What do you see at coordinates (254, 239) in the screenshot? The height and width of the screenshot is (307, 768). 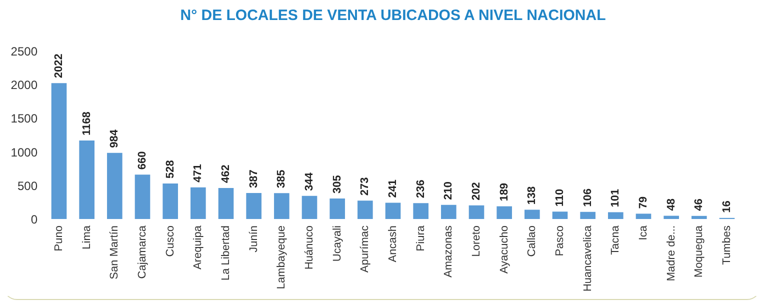 I see `x-tick-label: Junín` at bounding box center [254, 239].